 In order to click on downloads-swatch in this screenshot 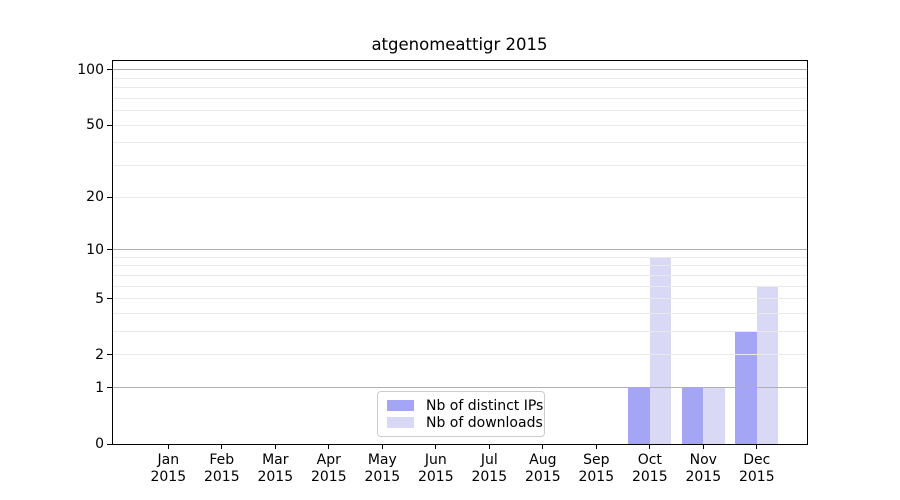, I will do `click(400, 422)`.